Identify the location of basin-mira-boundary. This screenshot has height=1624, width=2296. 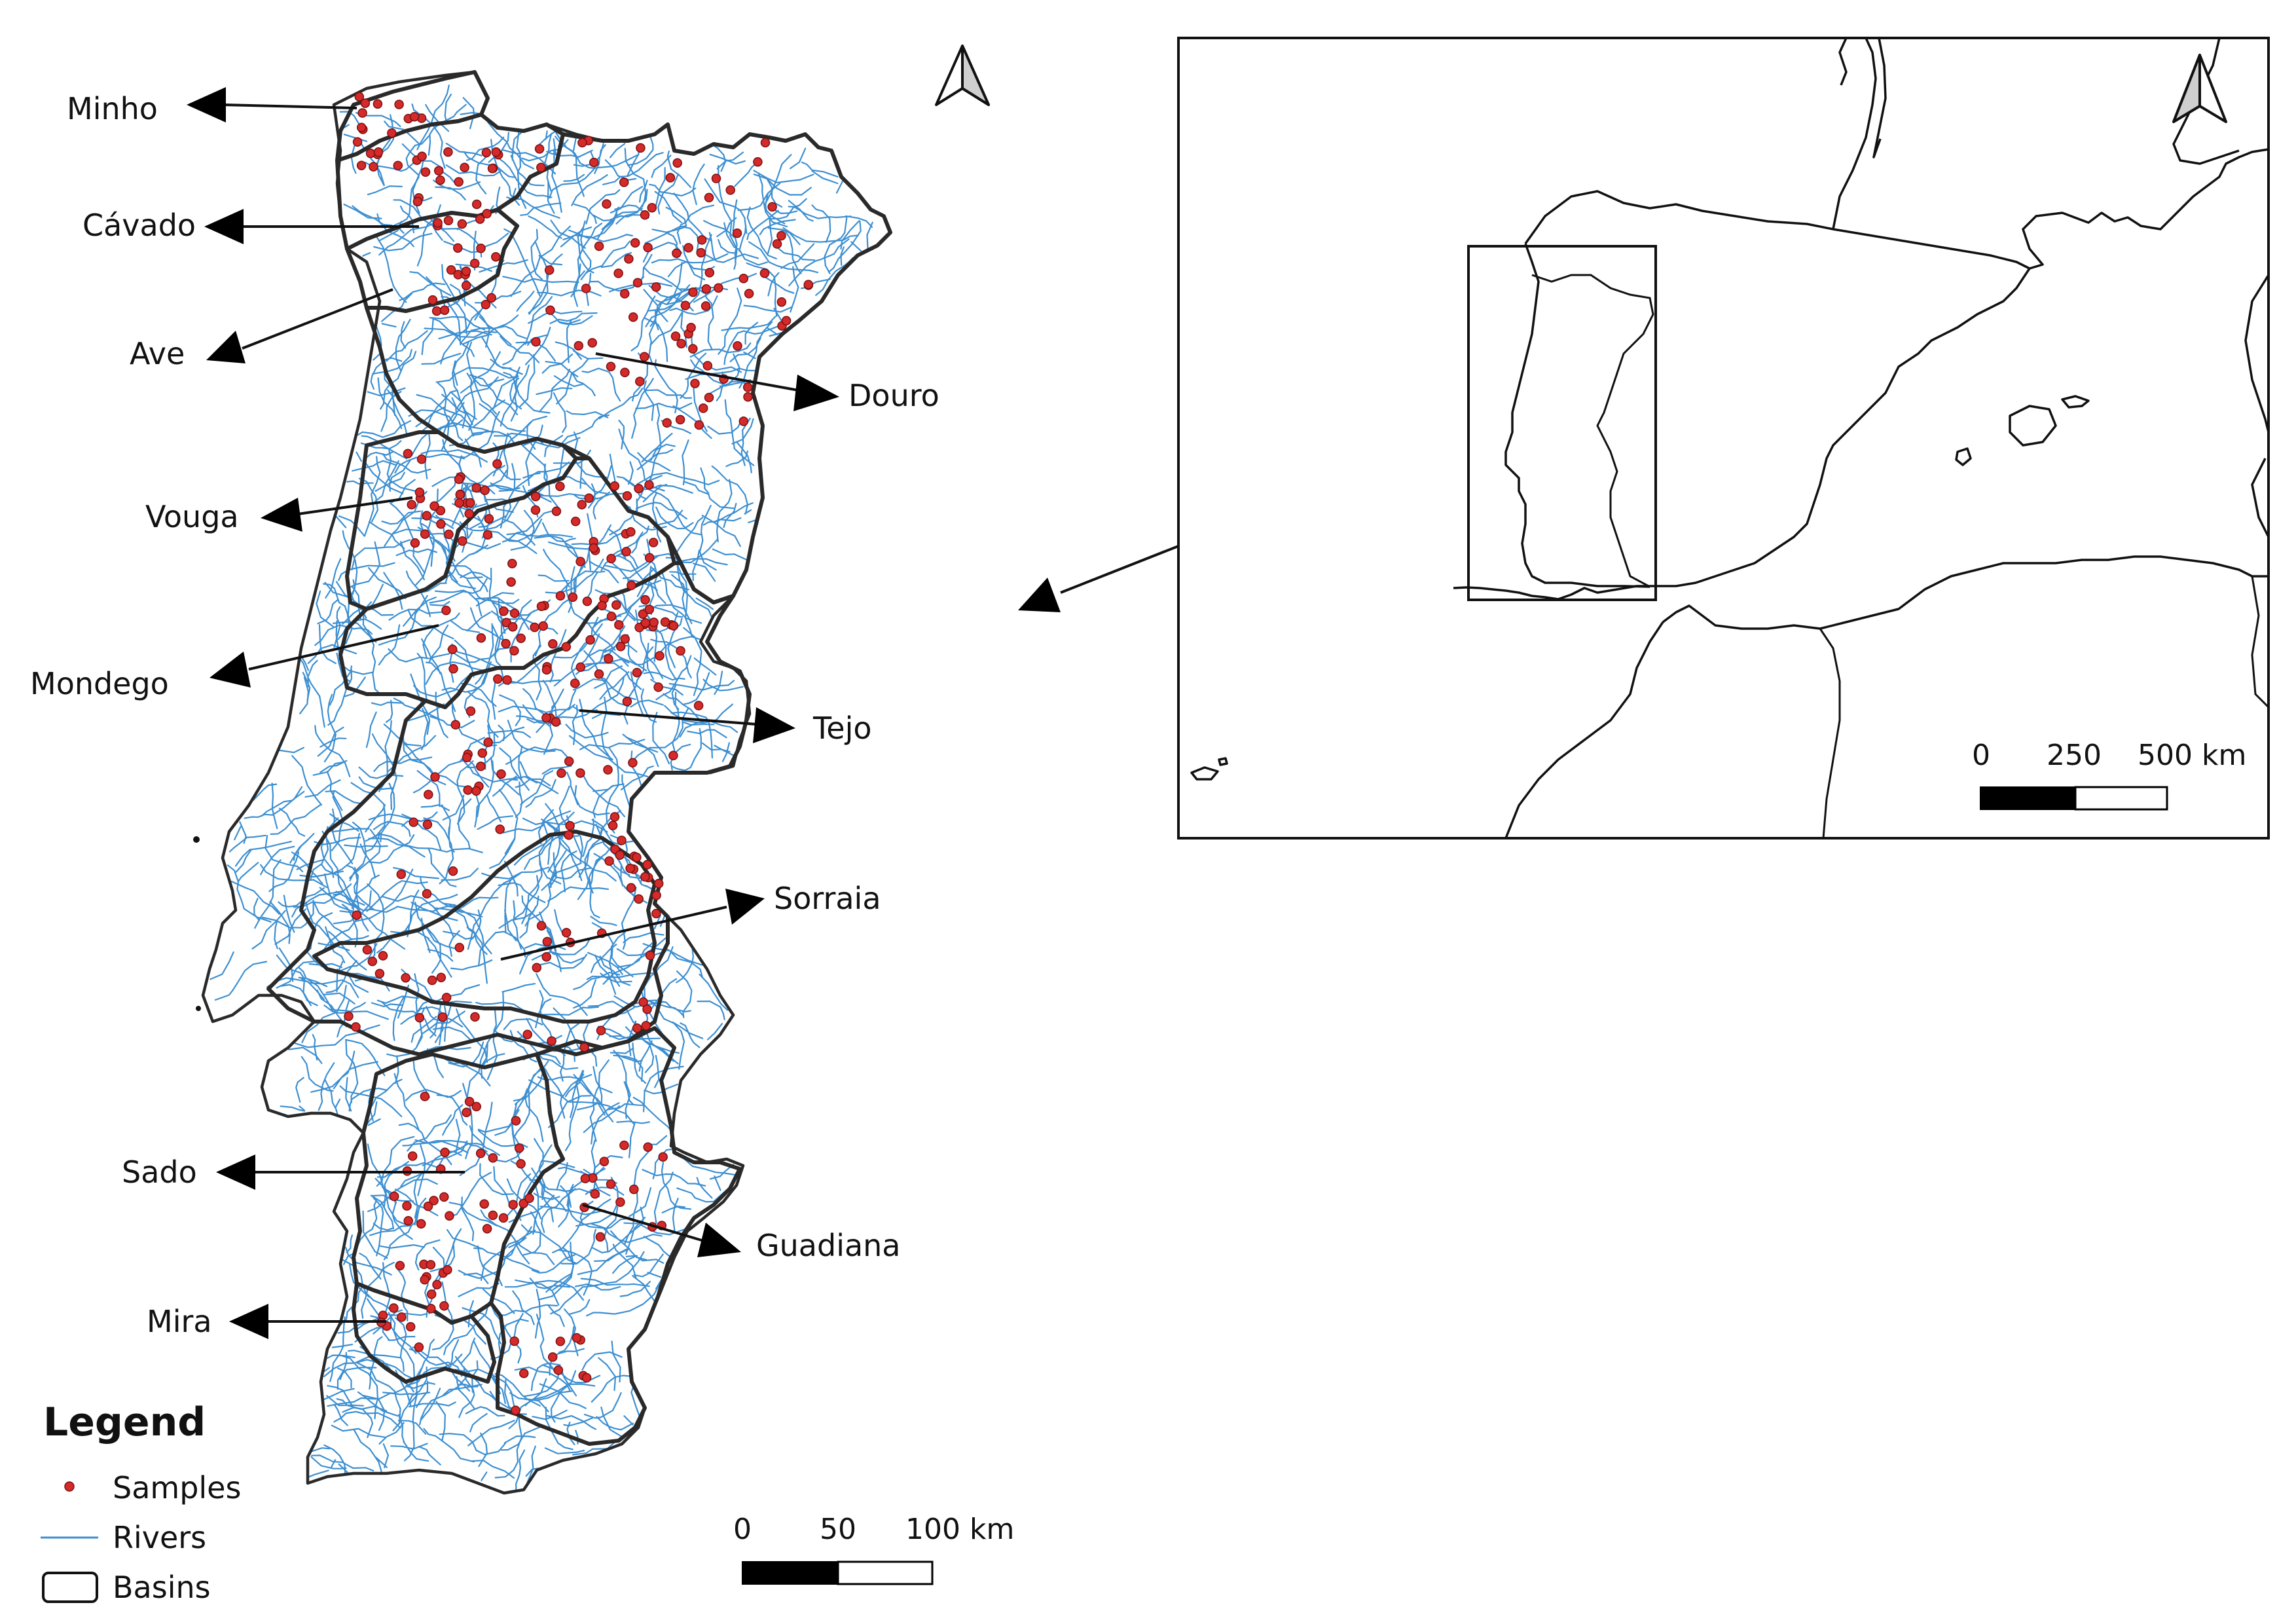
(424, 1333).